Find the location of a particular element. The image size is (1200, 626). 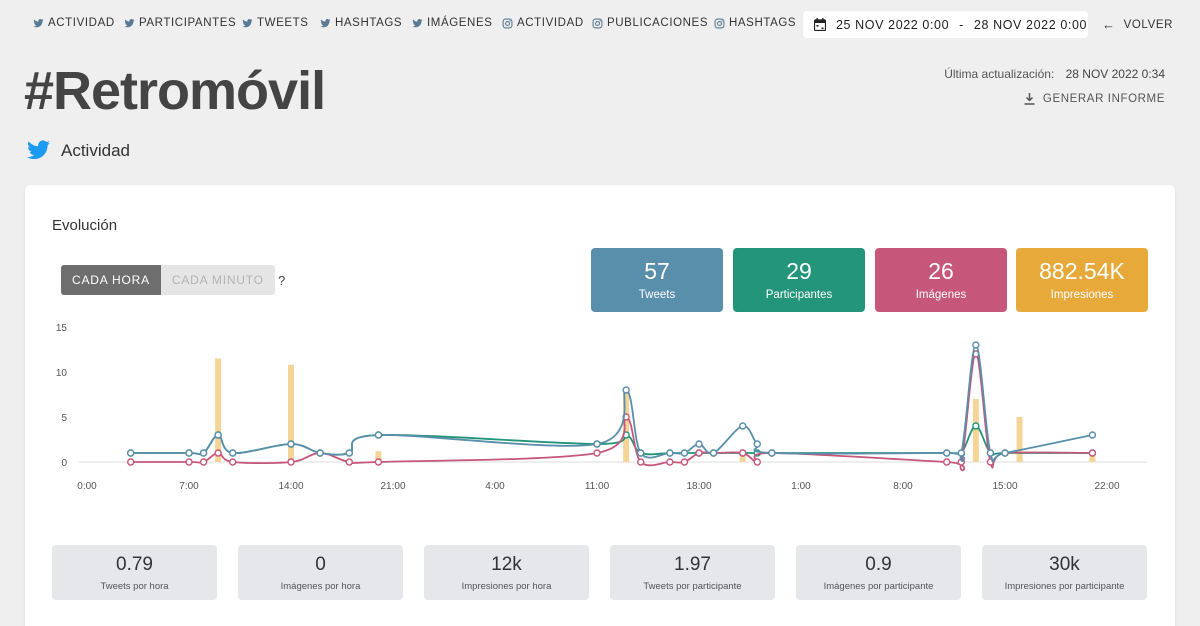

nav-label: HASHTAGS is located at coordinates (369, 23).